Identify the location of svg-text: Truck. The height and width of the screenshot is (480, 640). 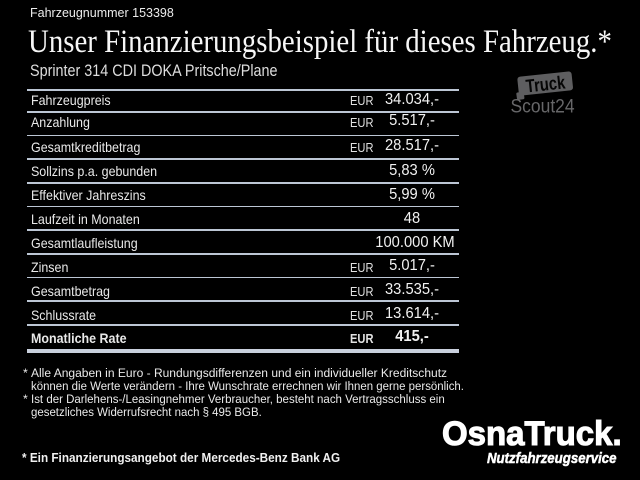
(546, 84).